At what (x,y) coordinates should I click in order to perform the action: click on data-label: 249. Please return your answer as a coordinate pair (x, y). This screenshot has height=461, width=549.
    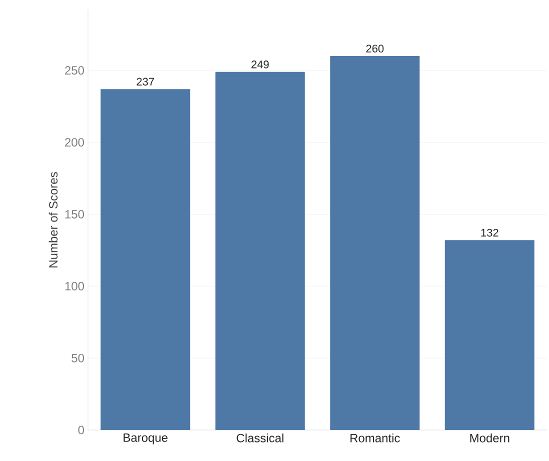
    Looking at the image, I should click on (260, 64).